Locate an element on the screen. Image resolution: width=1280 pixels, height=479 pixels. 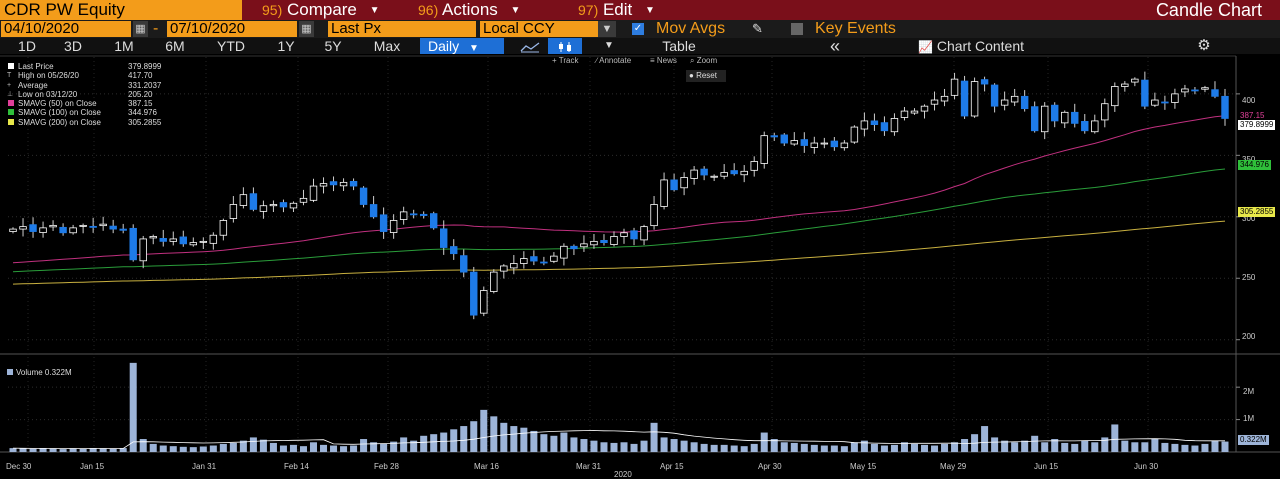
pencil-icon: ✎ is located at coordinates (757, 28).